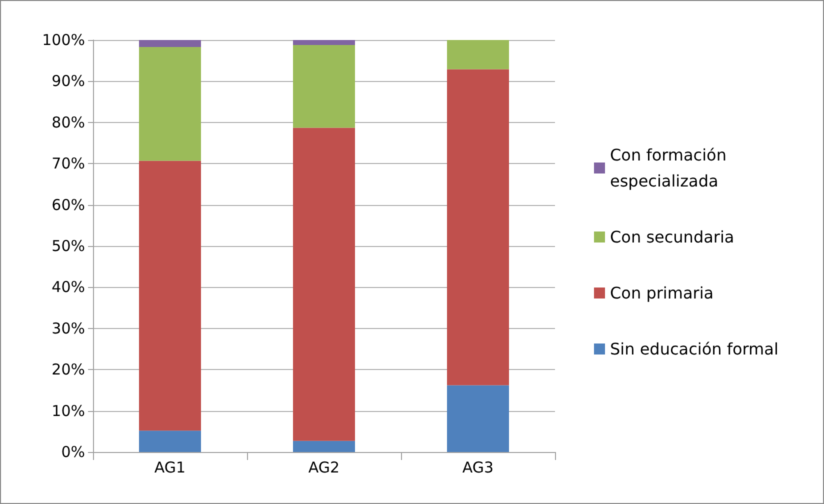 The height and width of the screenshot is (504, 824). Describe the element at coordinates (73, 452) in the screenshot. I see `y-tick-label: 0%` at that location.